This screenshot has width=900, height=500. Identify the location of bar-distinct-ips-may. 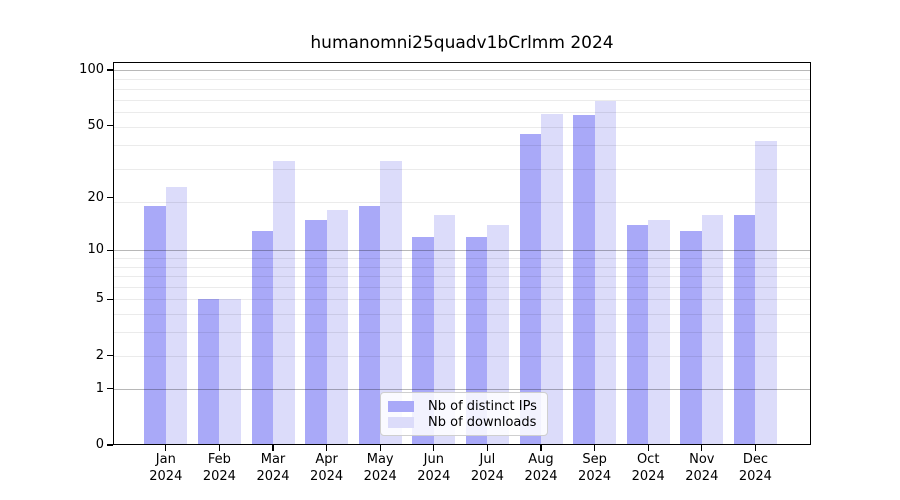
(369, 325).